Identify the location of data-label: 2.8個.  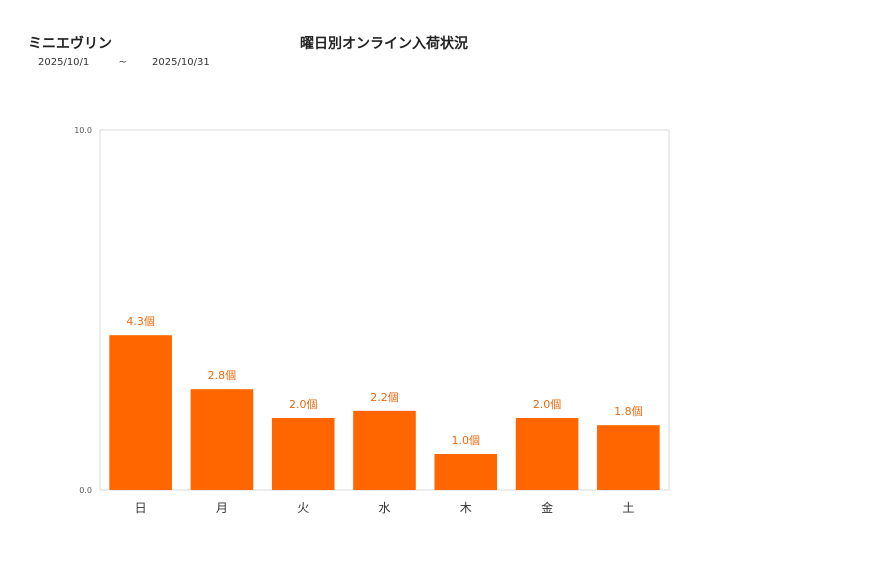
(222, 375).